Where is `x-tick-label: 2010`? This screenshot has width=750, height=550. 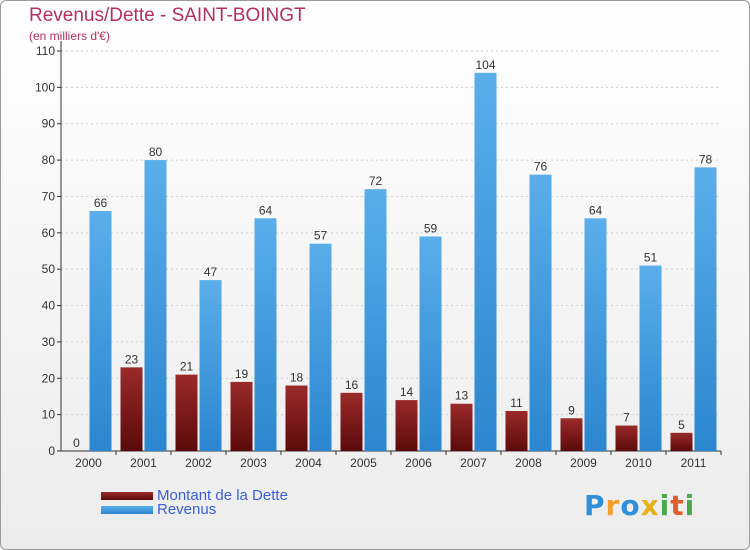 x-tick-label: 2010 is located at coordinates (638, 463).